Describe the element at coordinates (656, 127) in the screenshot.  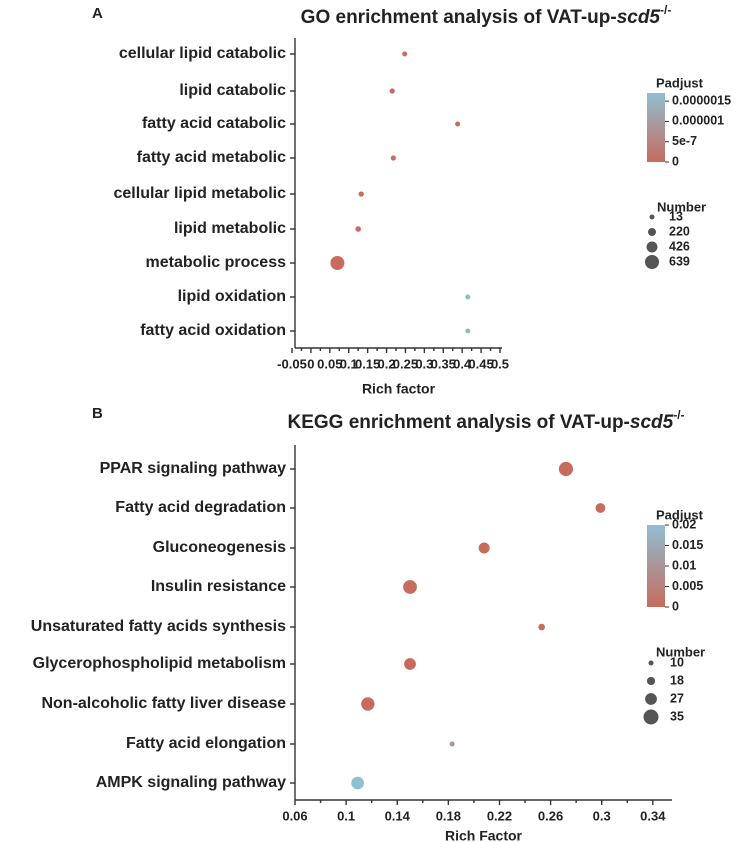
I see `color-legend-bar` at that location.